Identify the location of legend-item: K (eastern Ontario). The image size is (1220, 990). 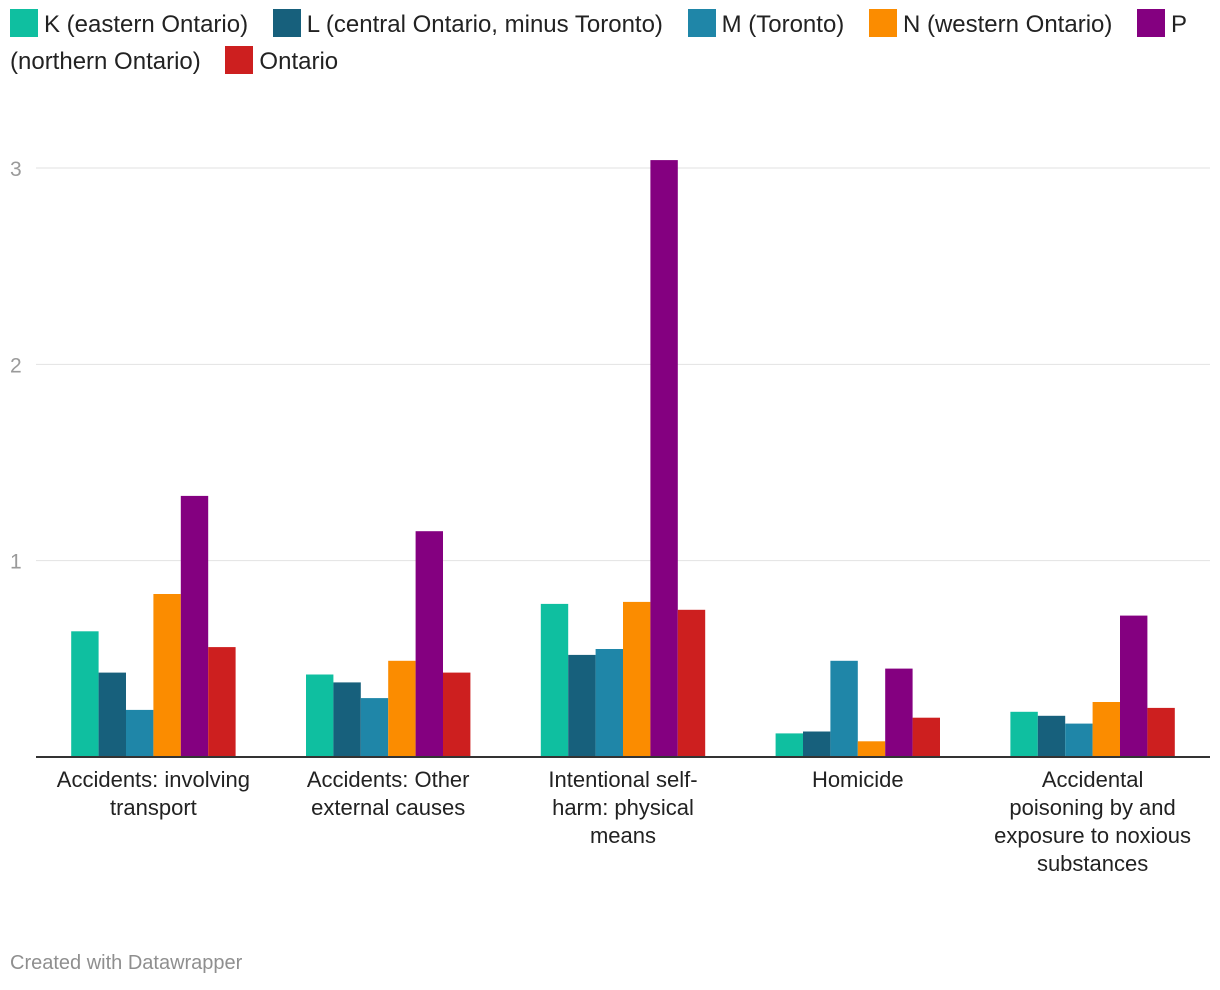
(129, 23).